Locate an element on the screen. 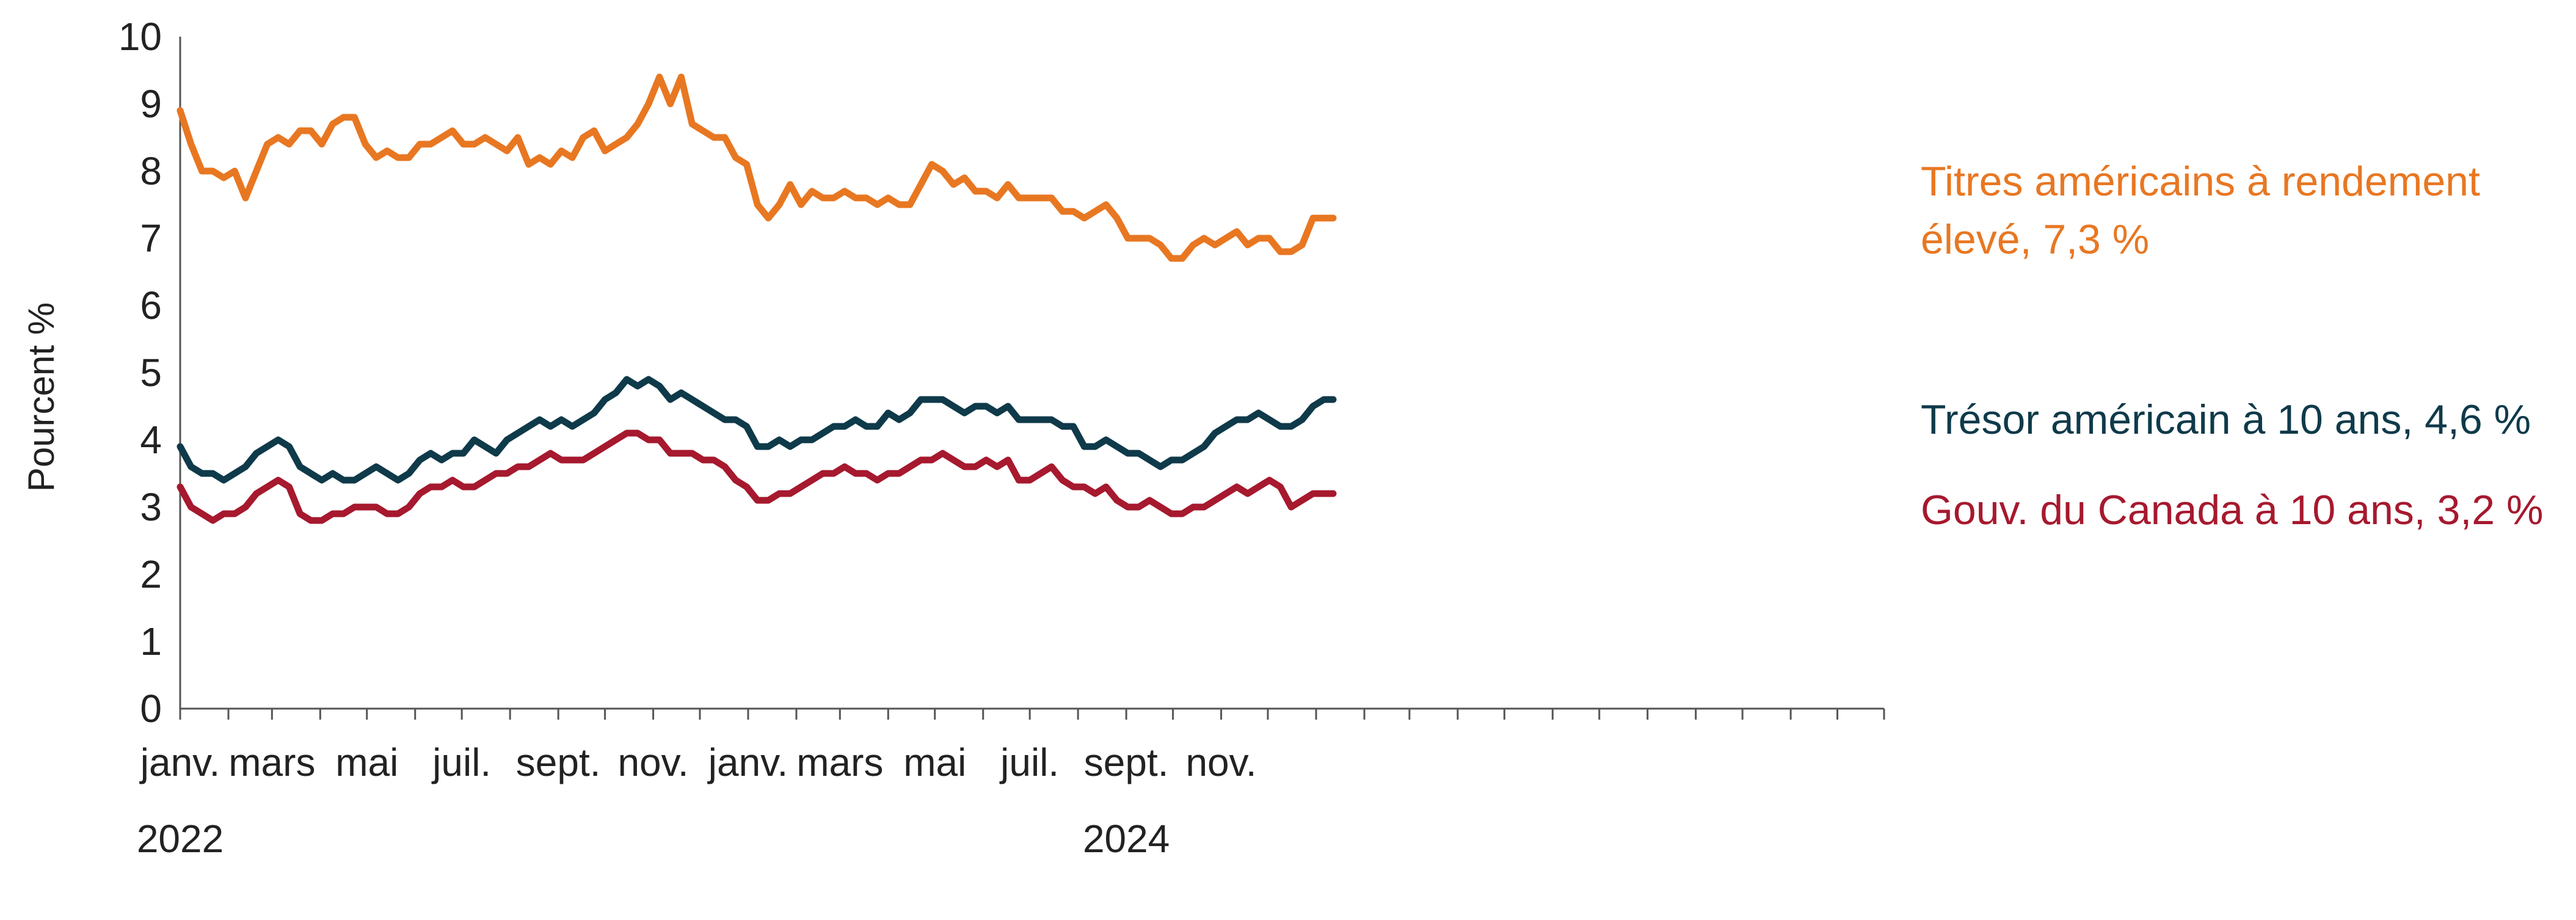  y-axis: 0 1 2 3 4 5 6 7 8 9 10 is located at coordinates (149, 373).